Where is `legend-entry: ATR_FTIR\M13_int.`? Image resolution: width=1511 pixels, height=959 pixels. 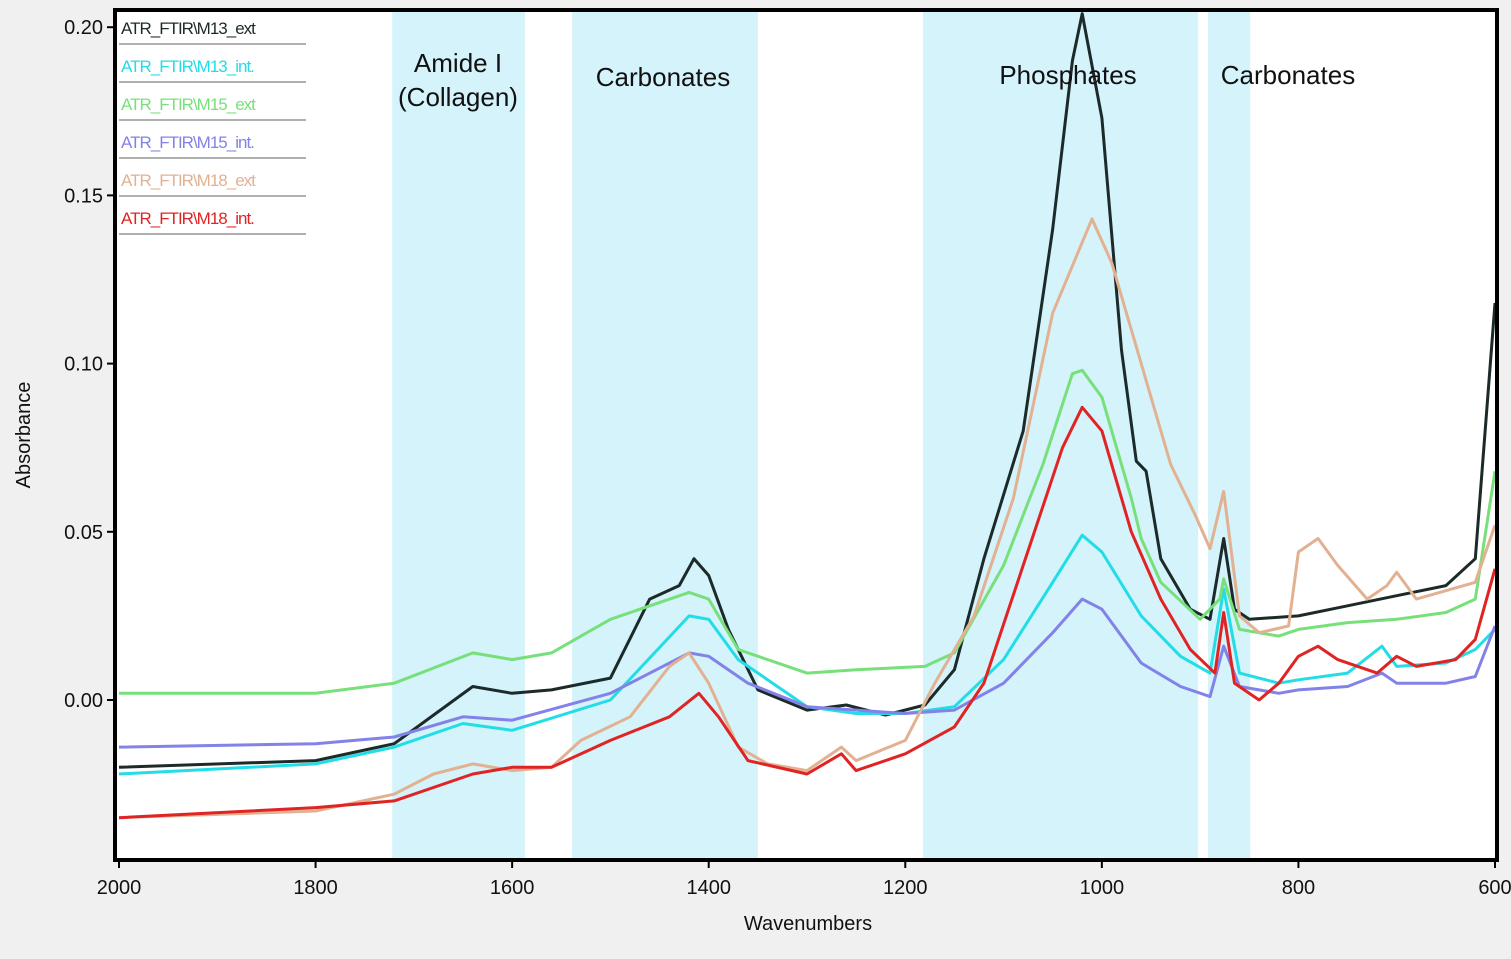
legend-entry: ATR_FTIR\M13_int. is located at coordinates (187, 66).